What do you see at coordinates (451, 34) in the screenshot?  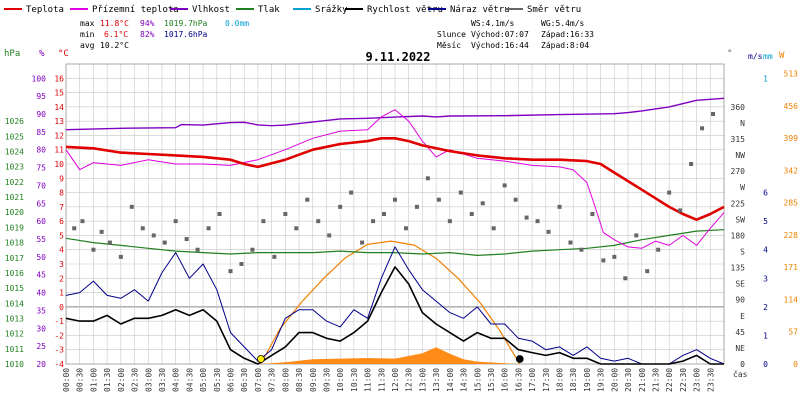 I see `stats-sun-label: Slunce` at bounding box center [451, 34].